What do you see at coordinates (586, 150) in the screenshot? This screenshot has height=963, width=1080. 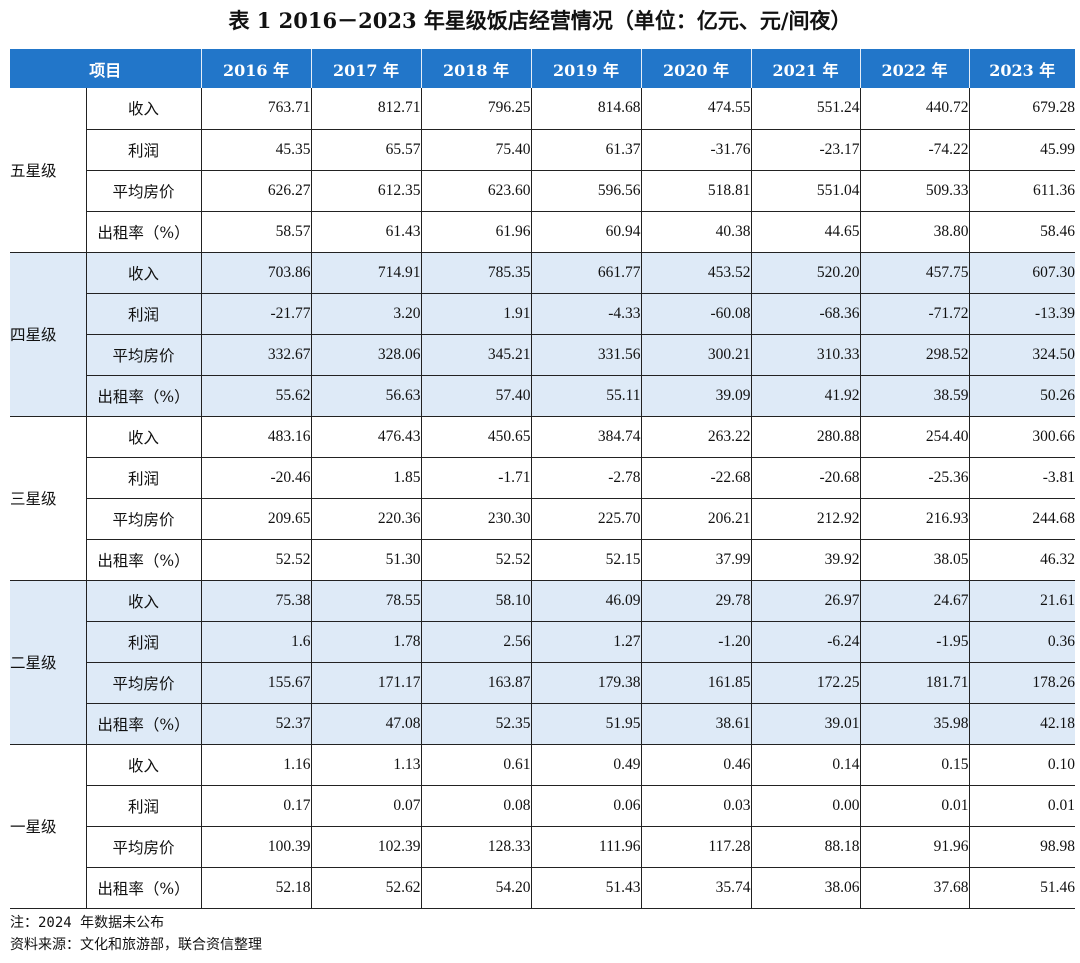 I see `value-cell: 61.37` at bounding box center [586, 150].